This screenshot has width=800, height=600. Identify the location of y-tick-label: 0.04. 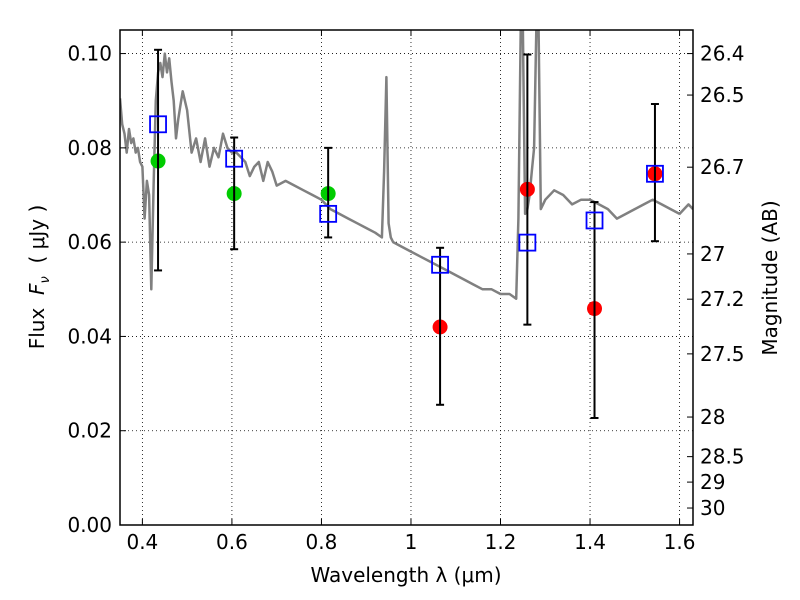
(89, 336).